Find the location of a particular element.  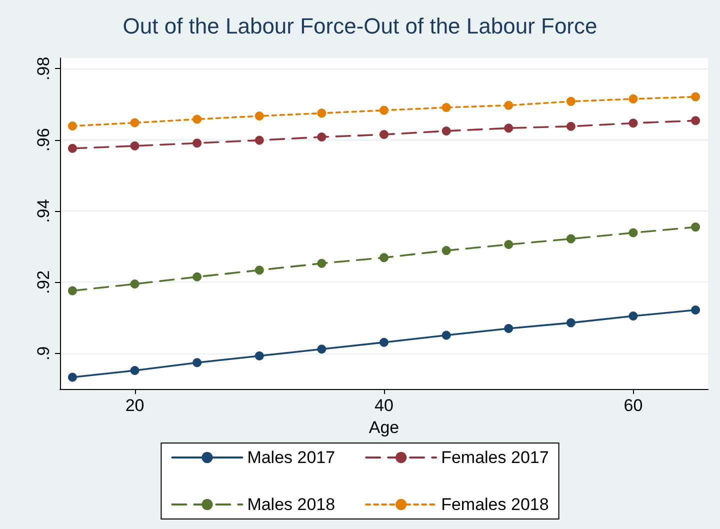

legend-label: Females 2018 is located at coordinates (495, 504).